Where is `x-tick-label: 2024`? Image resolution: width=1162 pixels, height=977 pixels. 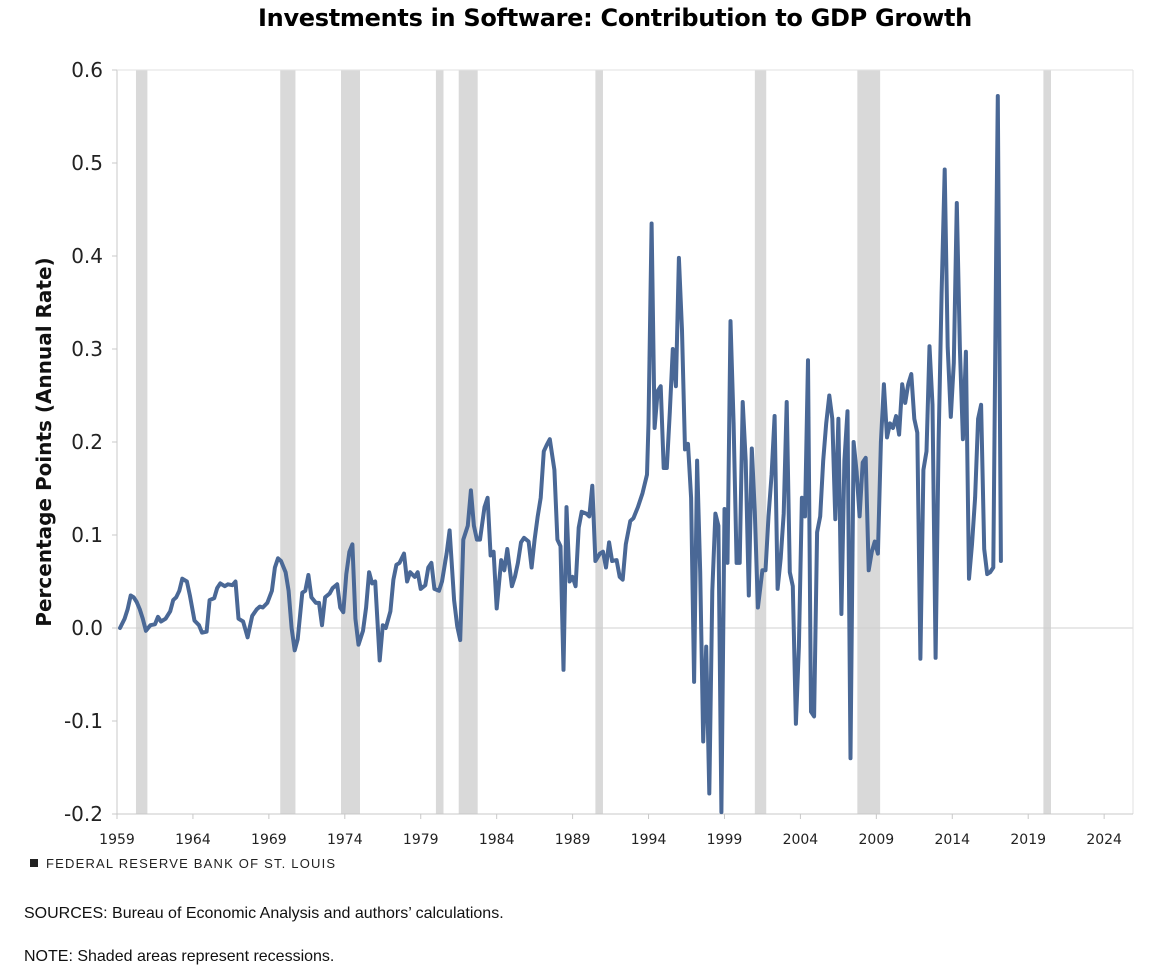 x-tick-label: 2024 is located at coordinates (1104, 840).